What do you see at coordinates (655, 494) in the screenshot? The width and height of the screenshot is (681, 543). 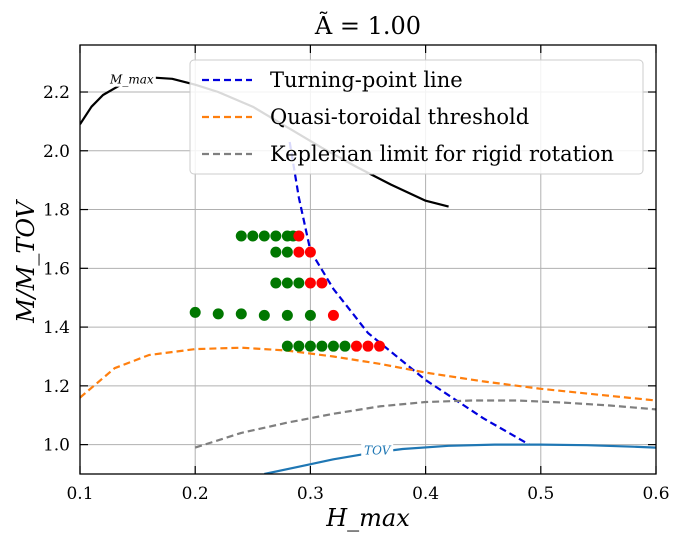 I see `x-tick-label: 0.6` at bounding box center [655, 494].